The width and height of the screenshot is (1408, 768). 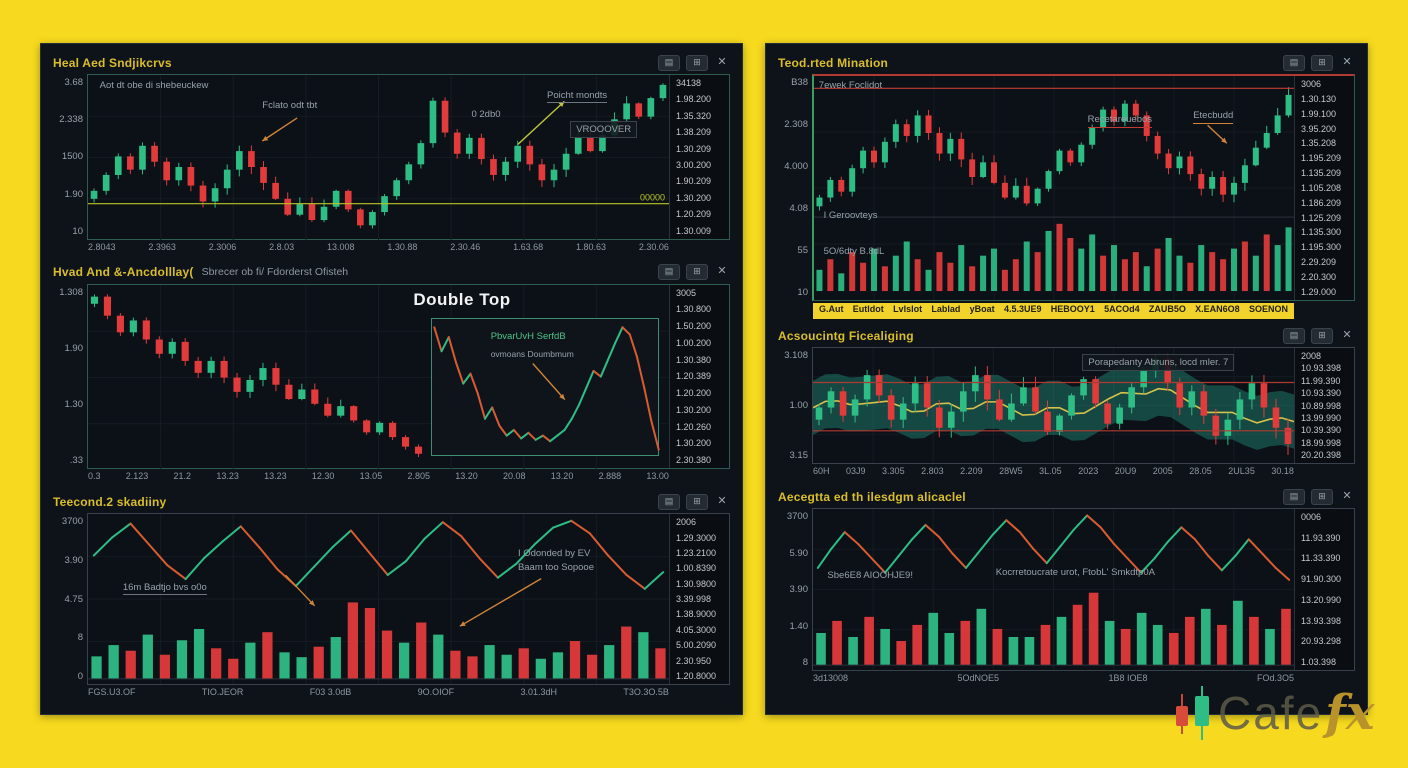 I want to click on y-axis-label: 5.90, so click(x=799, y=553).